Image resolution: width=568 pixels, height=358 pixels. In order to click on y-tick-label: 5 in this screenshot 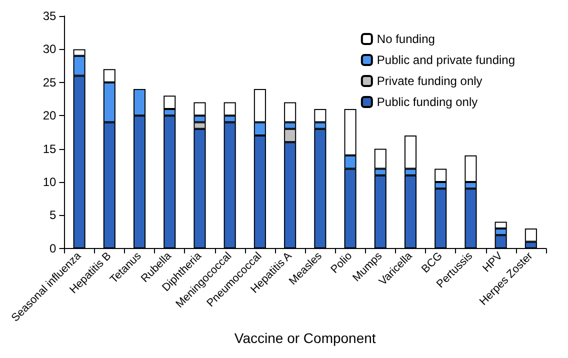, I will do `click(53, 215)`.